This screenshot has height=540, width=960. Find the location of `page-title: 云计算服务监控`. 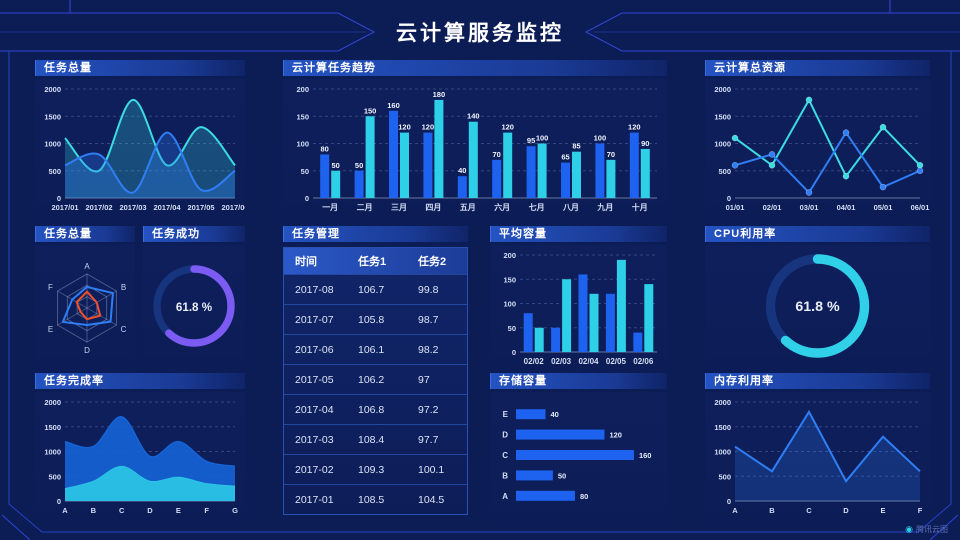

page-title: 云计算服务监控 is located at coordinates (480, 33).